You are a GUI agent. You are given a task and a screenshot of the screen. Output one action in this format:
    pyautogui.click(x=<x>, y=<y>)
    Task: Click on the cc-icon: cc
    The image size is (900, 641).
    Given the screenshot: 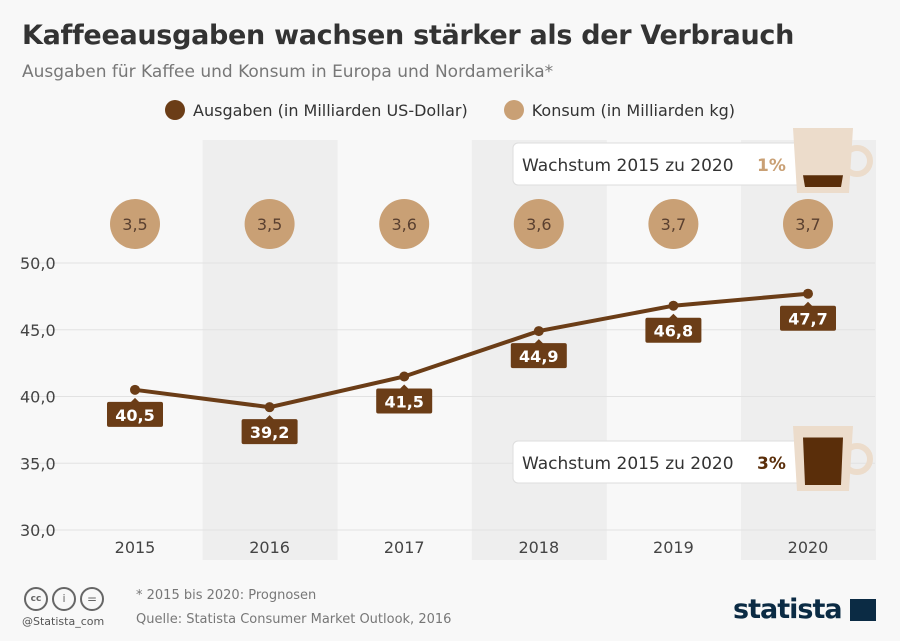 What is the action you would take?
    pyautogui.click(x=36, y=599)
    